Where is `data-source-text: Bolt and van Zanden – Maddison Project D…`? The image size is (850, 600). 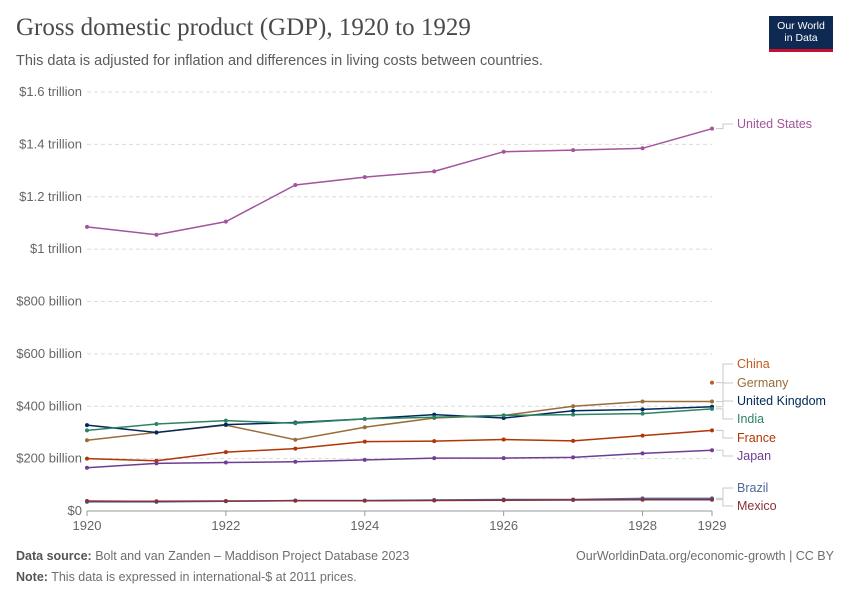
data-source-text: Bolt and van Zanden – Maddison Project D… is located at coordinates (252, 556).